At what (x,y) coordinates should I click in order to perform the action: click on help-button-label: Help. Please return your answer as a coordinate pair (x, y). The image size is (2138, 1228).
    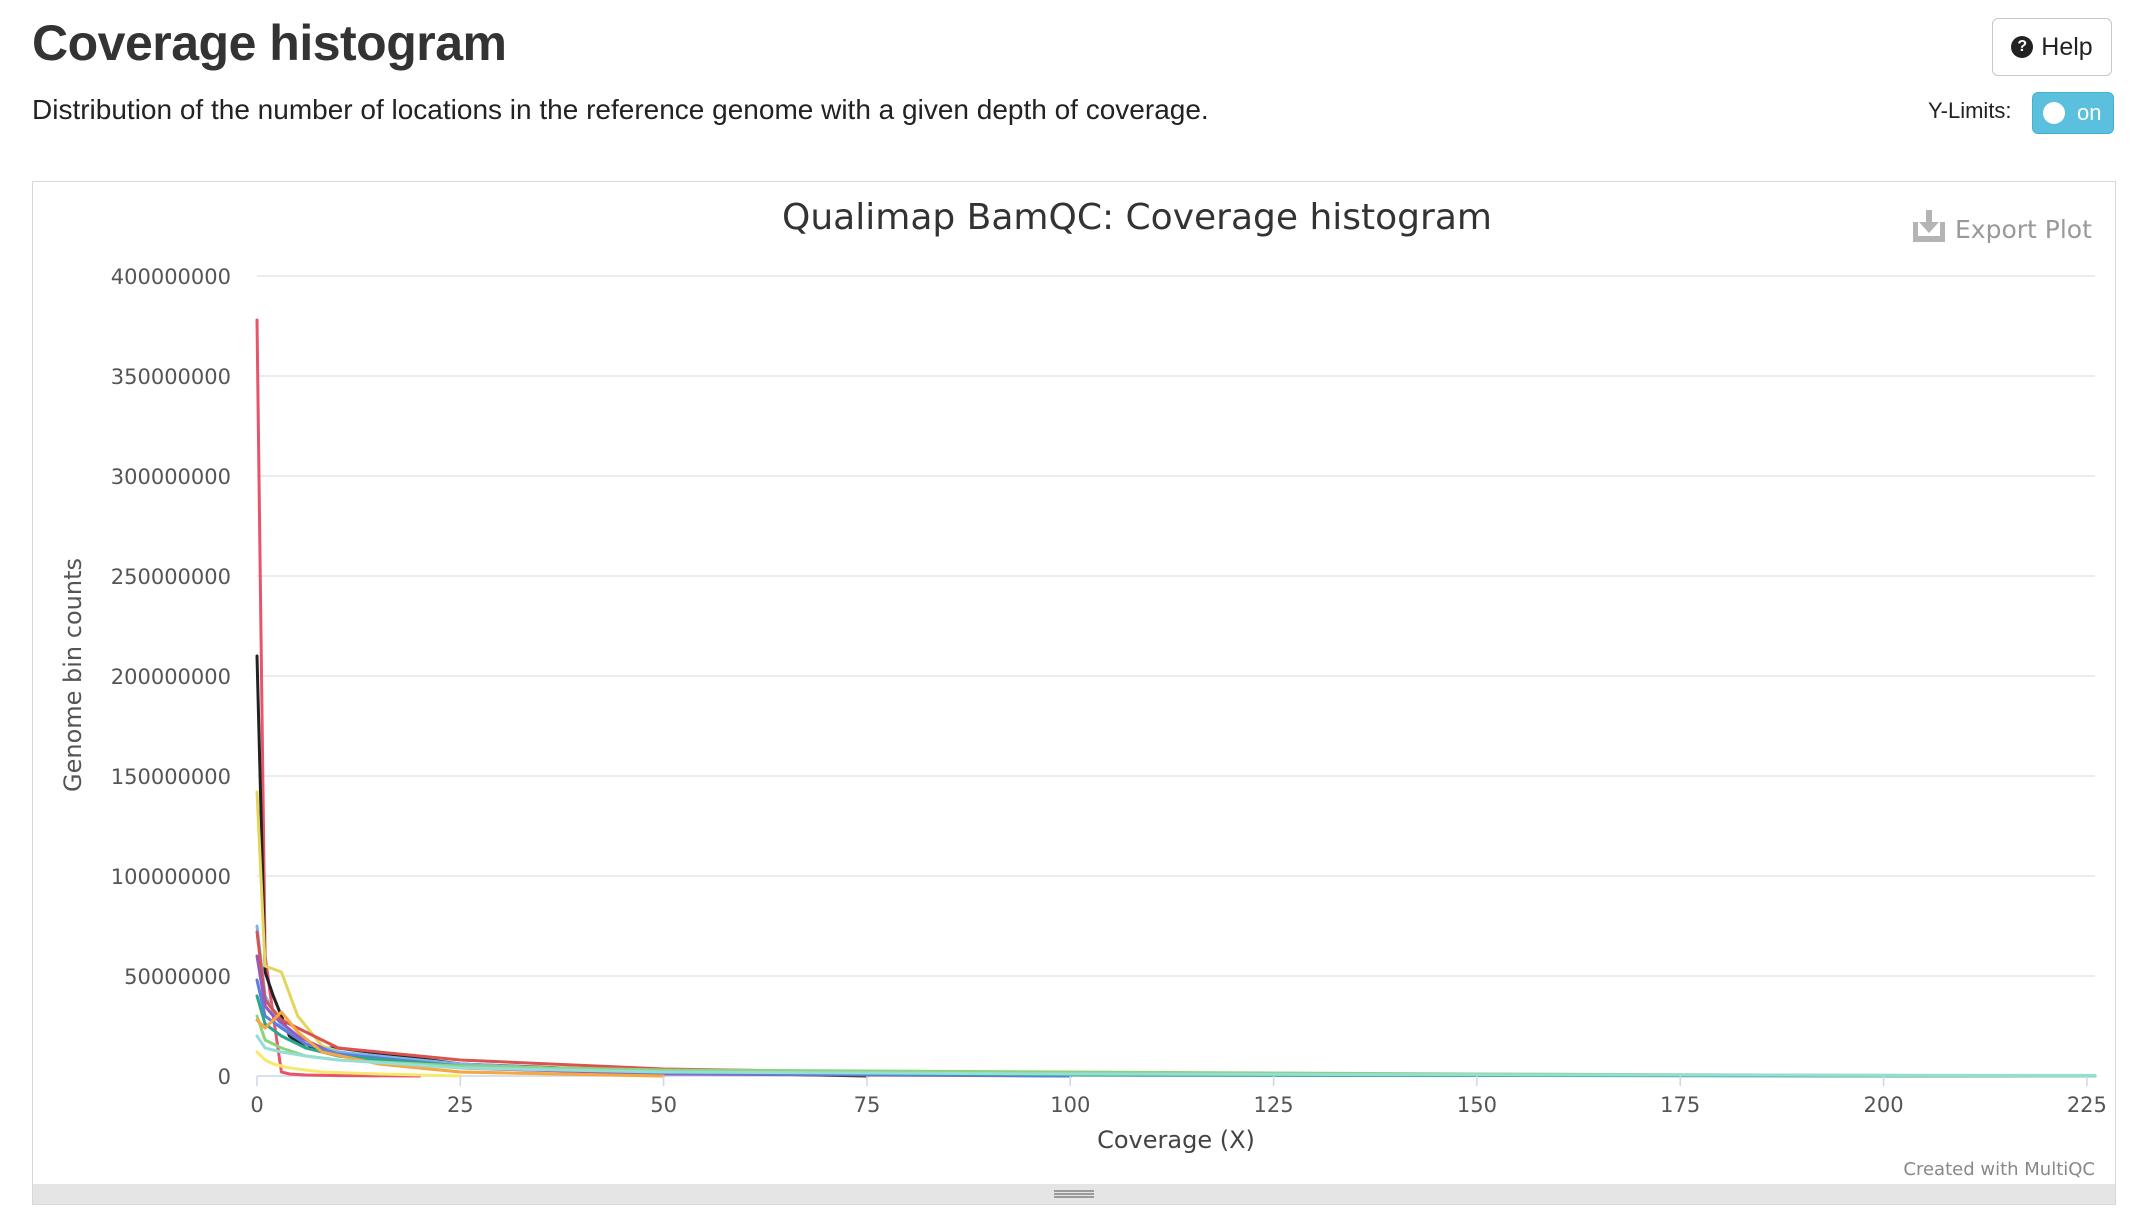
    Looking at the image, I should click on (2067, 46).